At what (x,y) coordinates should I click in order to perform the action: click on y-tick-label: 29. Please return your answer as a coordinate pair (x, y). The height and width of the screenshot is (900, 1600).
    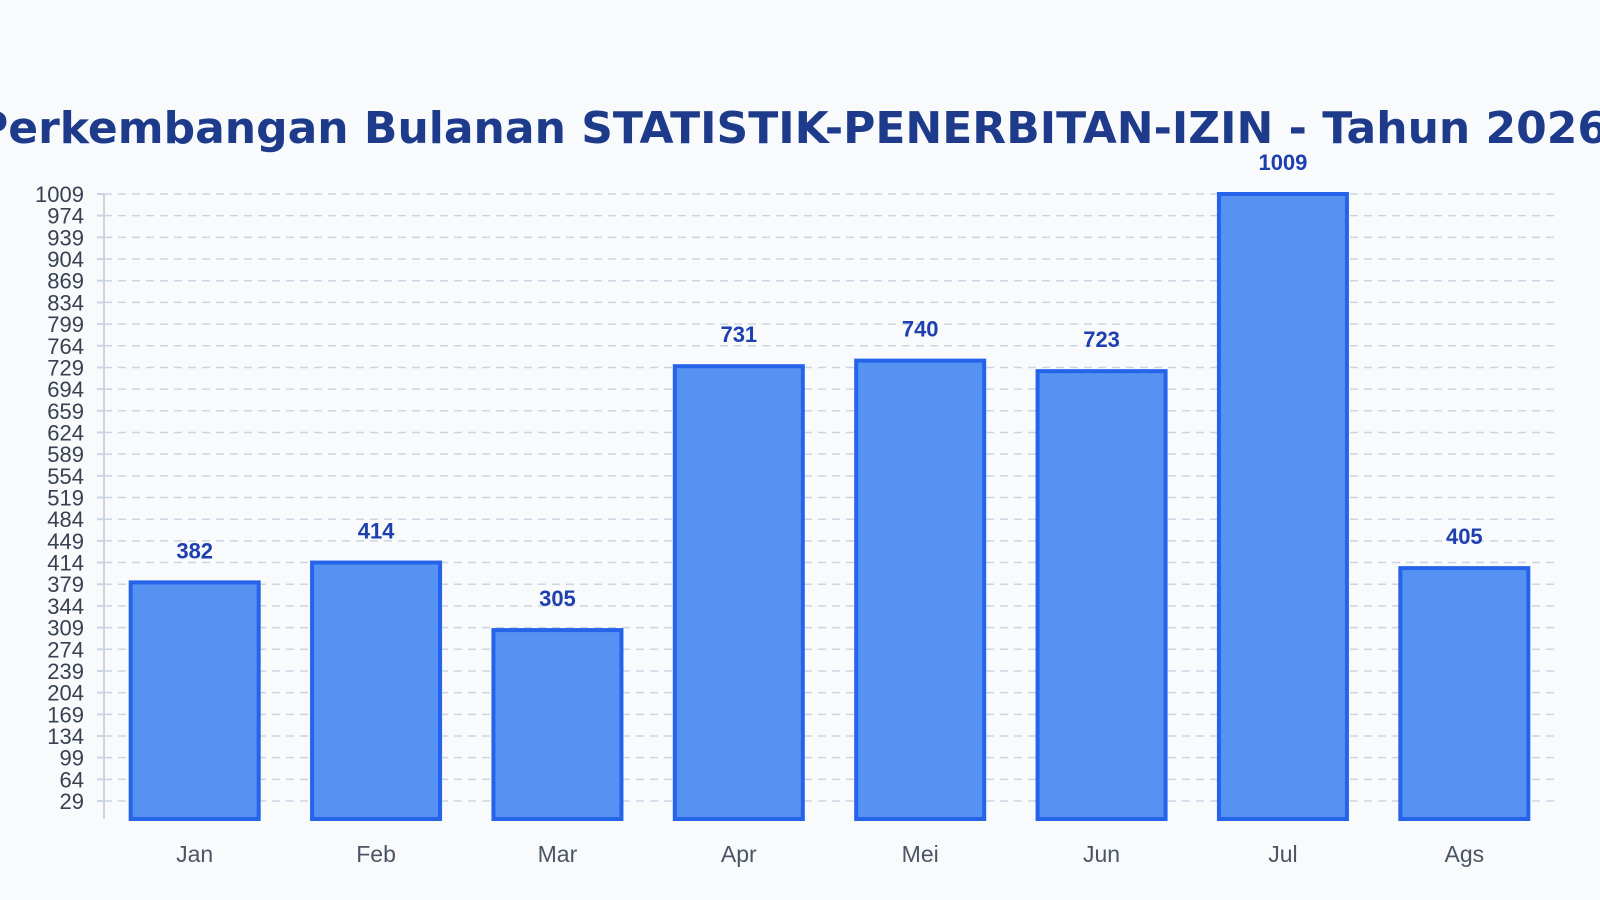
    Looking at the image, I should click on (72, 801).